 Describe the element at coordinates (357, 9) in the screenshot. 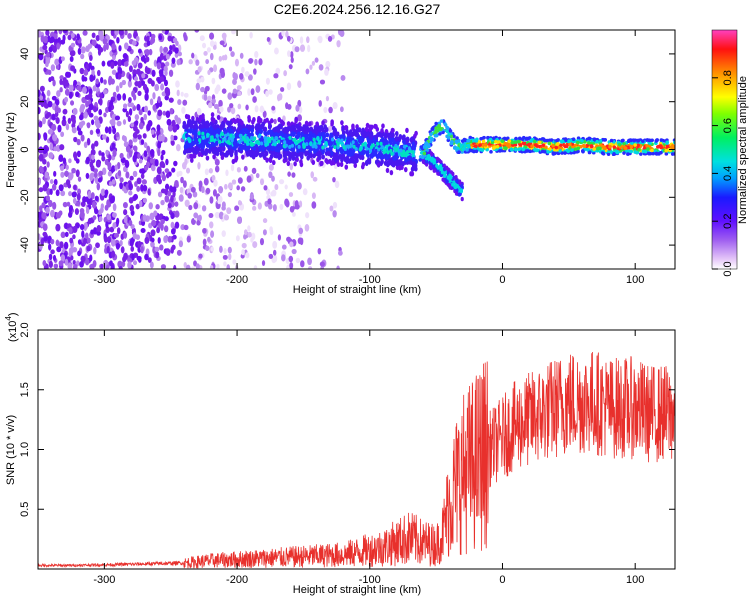

I see `figure-title: C2E6.2024.256.12.16.G27` at that location.